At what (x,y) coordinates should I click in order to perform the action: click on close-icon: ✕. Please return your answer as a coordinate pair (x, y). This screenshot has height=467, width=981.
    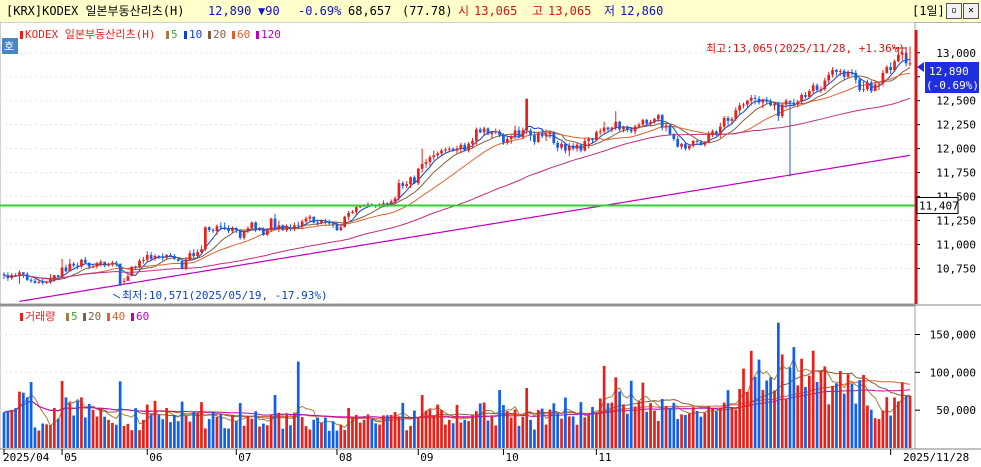
    Looking at the image, I should click on (971, 11).